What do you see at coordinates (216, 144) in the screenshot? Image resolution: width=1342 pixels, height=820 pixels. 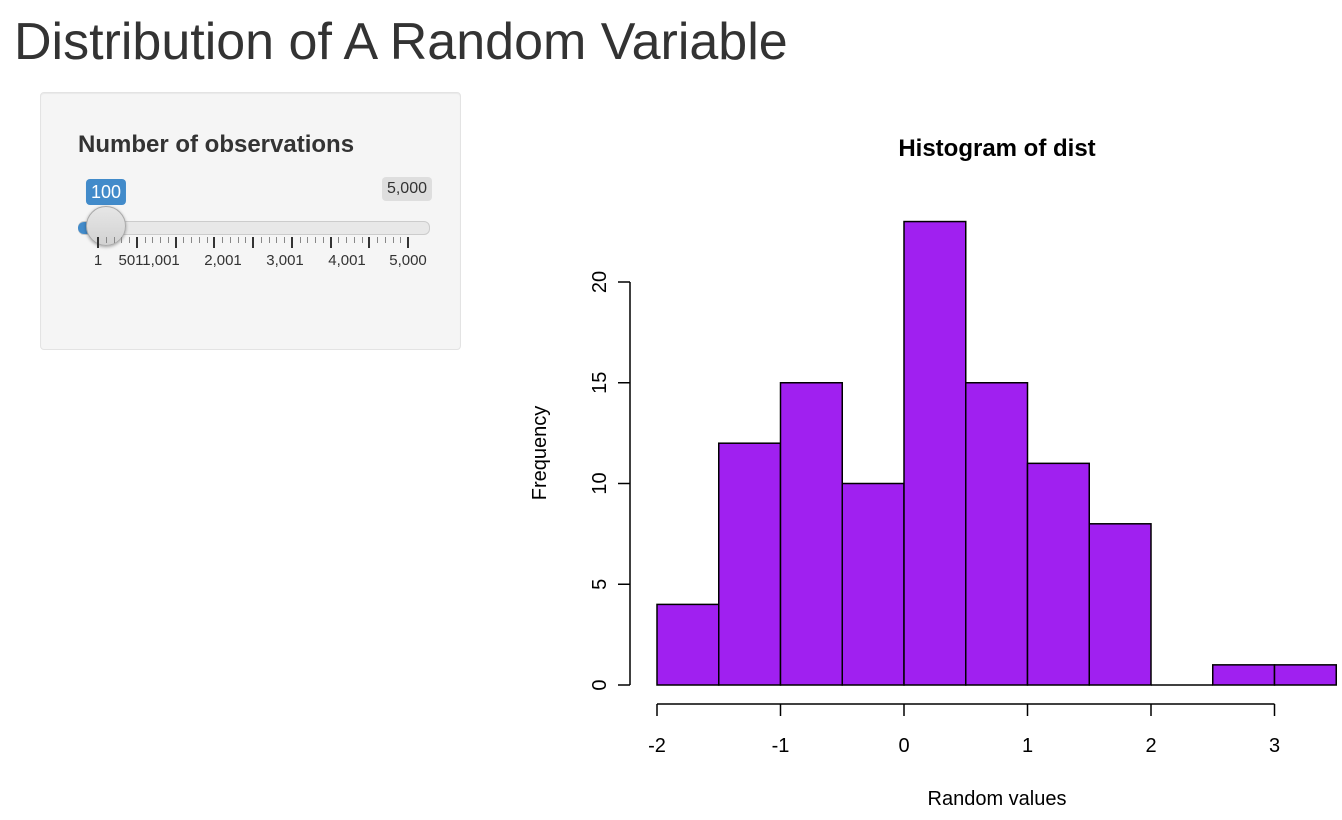 I see `observations-label: Number of observations` at bounding box center [216, 144].